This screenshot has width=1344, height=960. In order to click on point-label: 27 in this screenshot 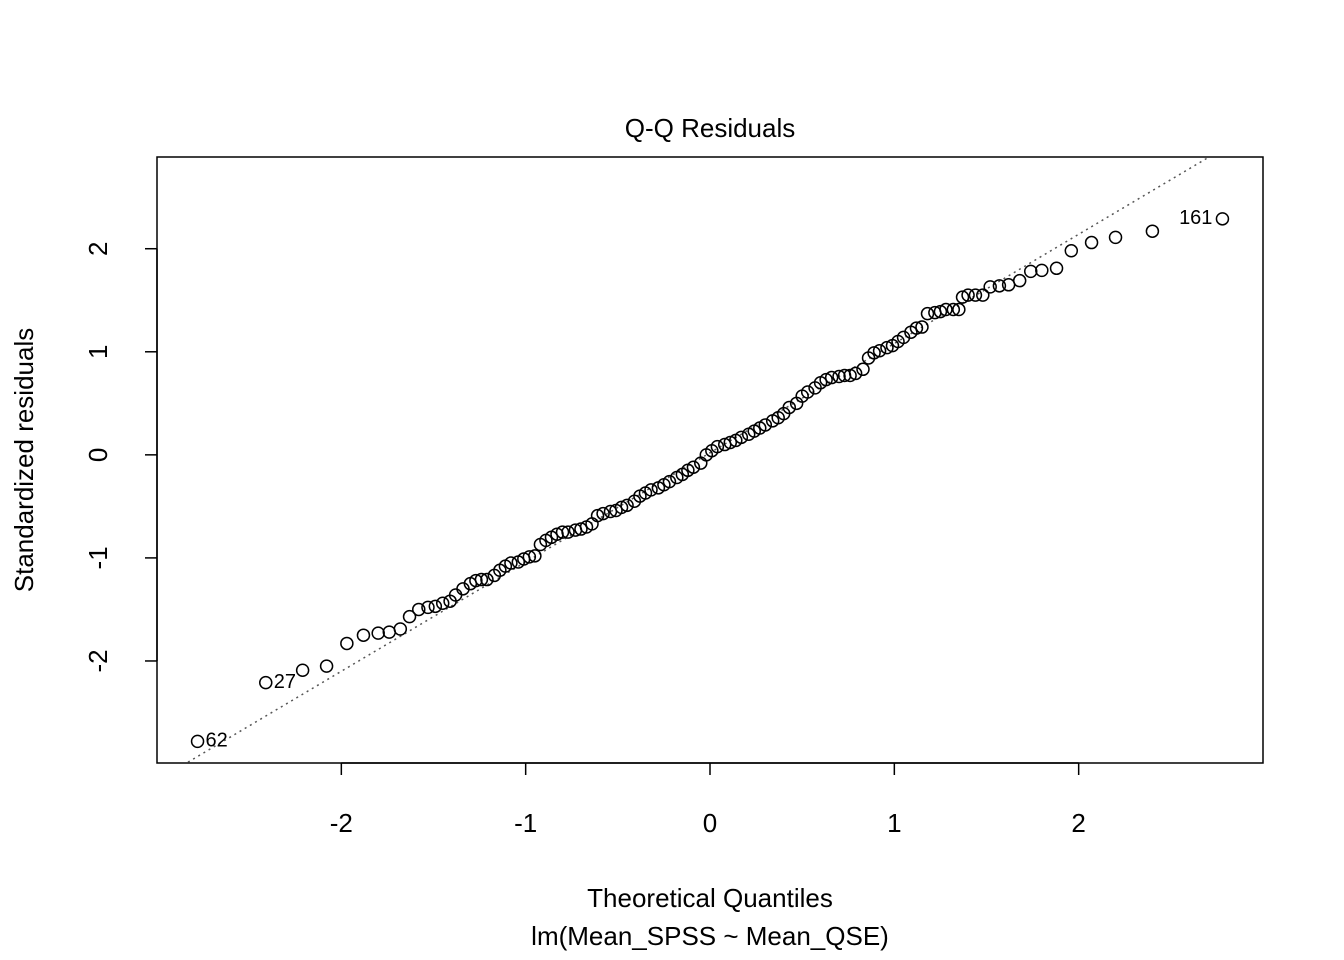, I will do `click(285, 682)`.